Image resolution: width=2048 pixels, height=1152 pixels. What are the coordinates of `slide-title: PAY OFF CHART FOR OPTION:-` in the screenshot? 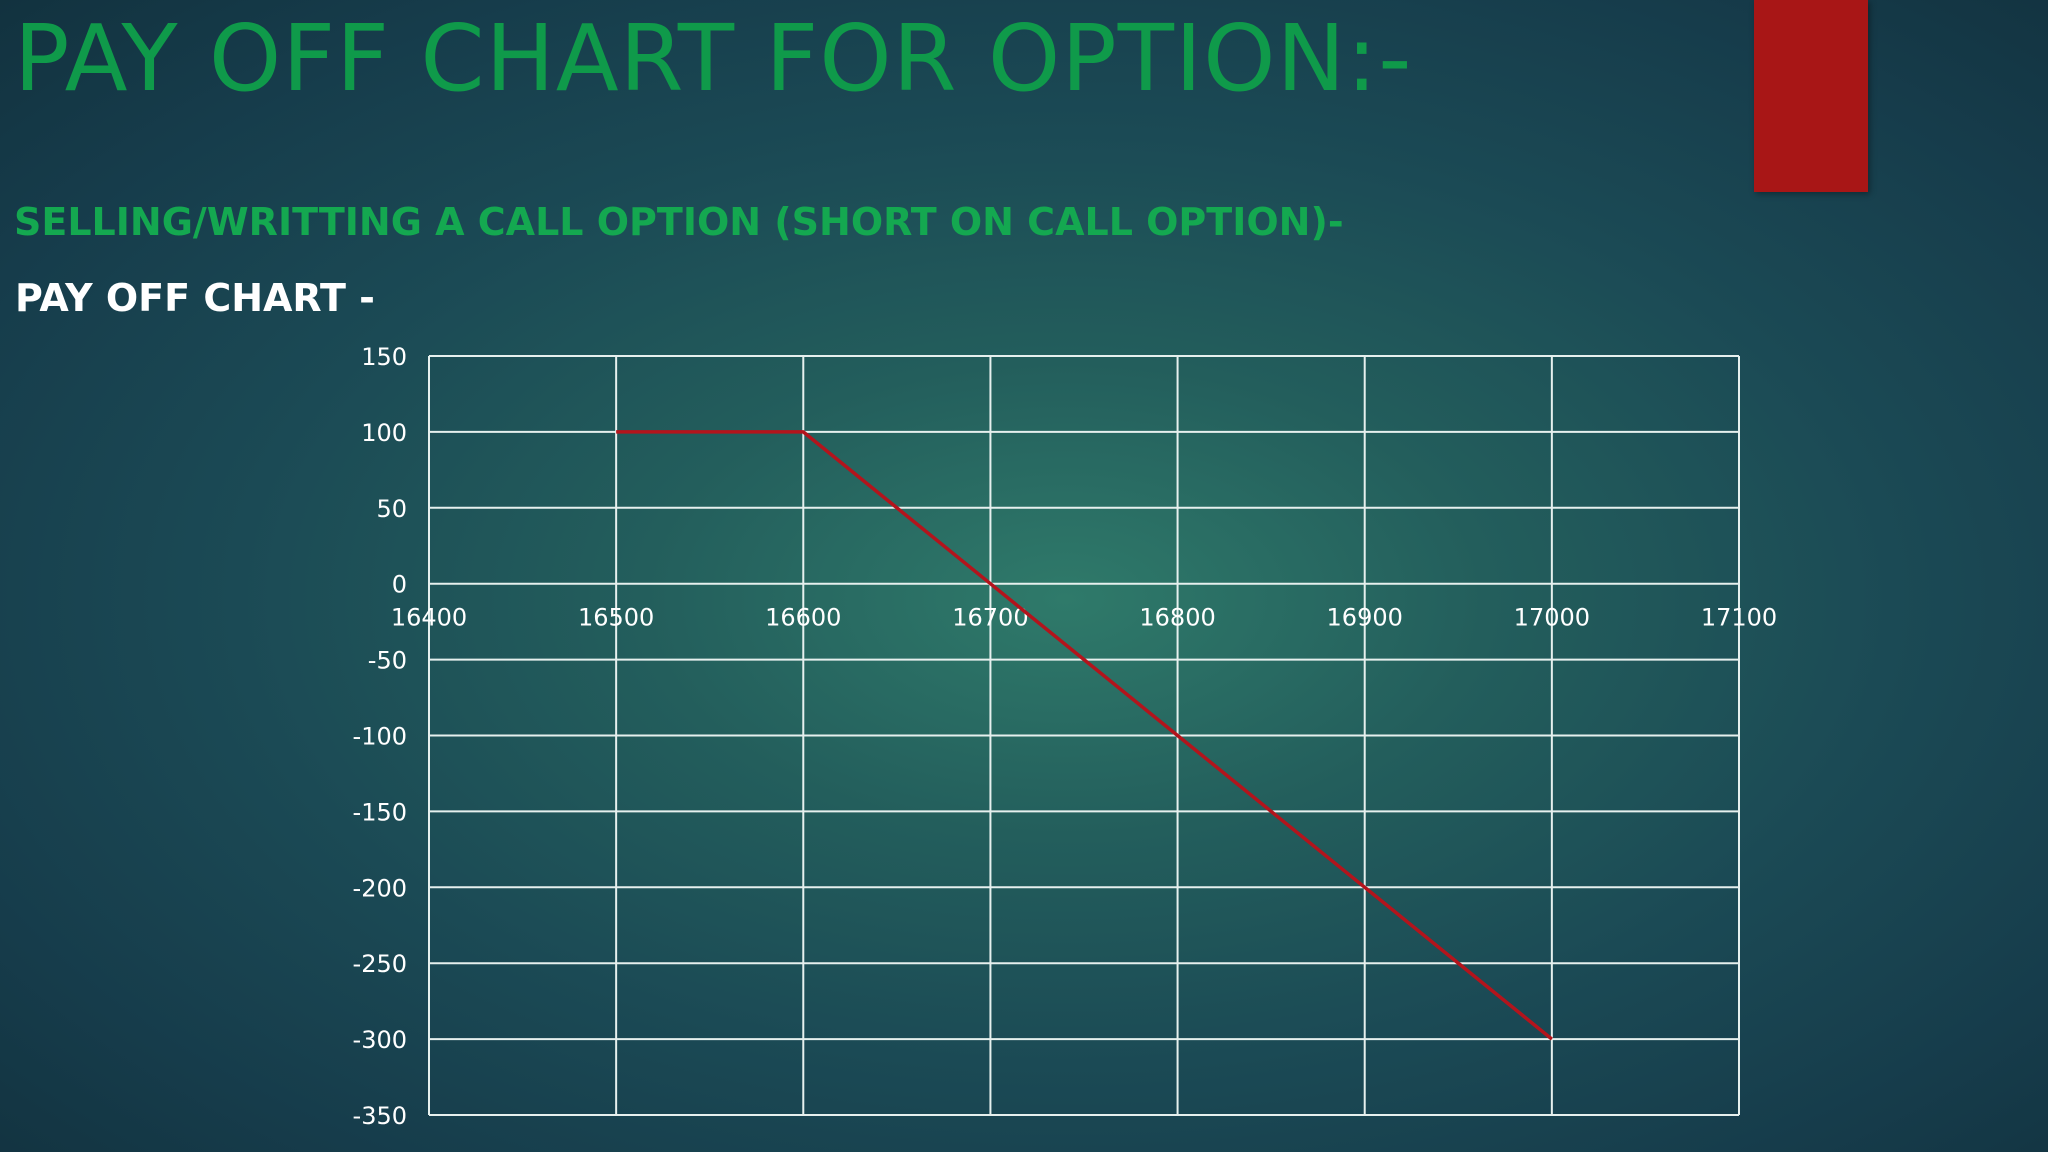 It's located at (713, 58).